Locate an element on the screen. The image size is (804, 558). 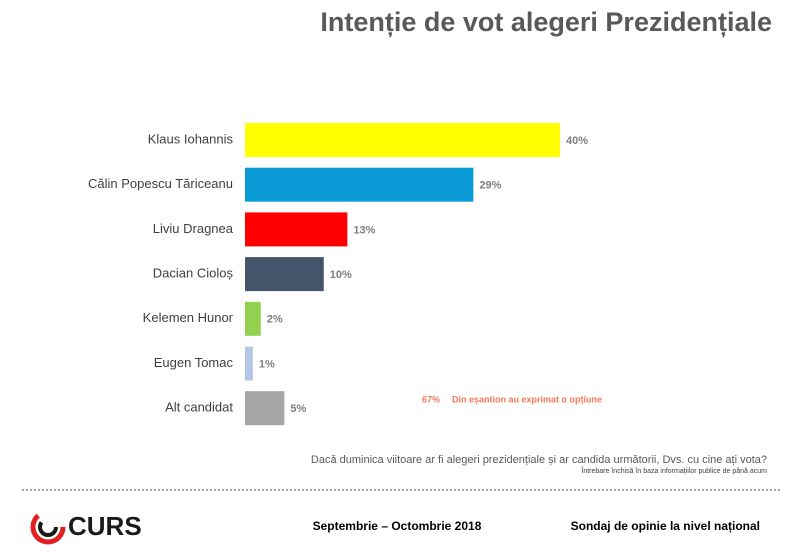
category-label: Eugen Tomac is located at coordinates (194, 362).